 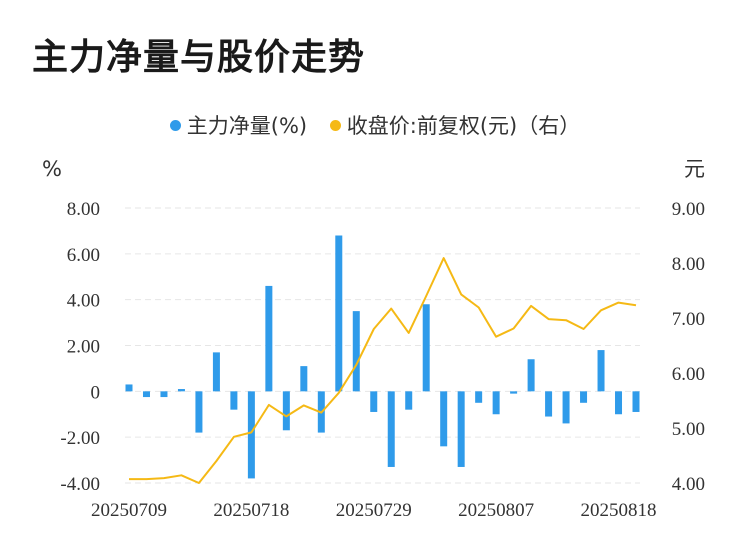 I want to click on left-axis-unit: %, so click(x=52, y=169).